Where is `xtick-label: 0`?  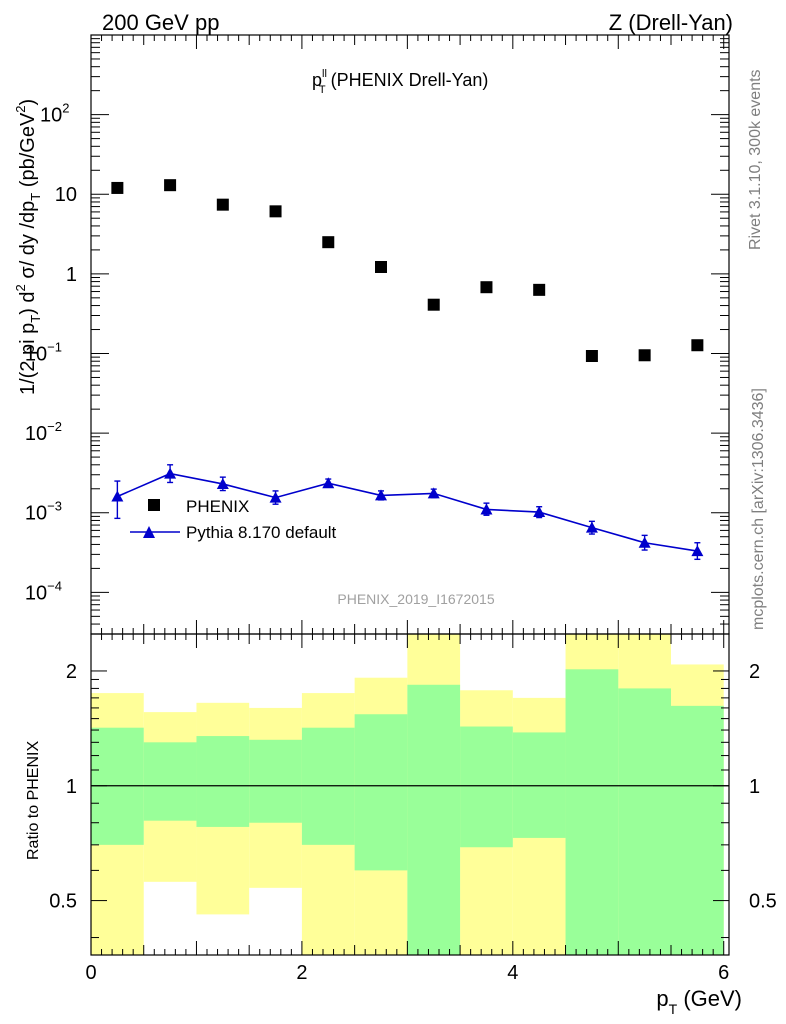 xtick-label: 0 is located at coordinates (90, 973).